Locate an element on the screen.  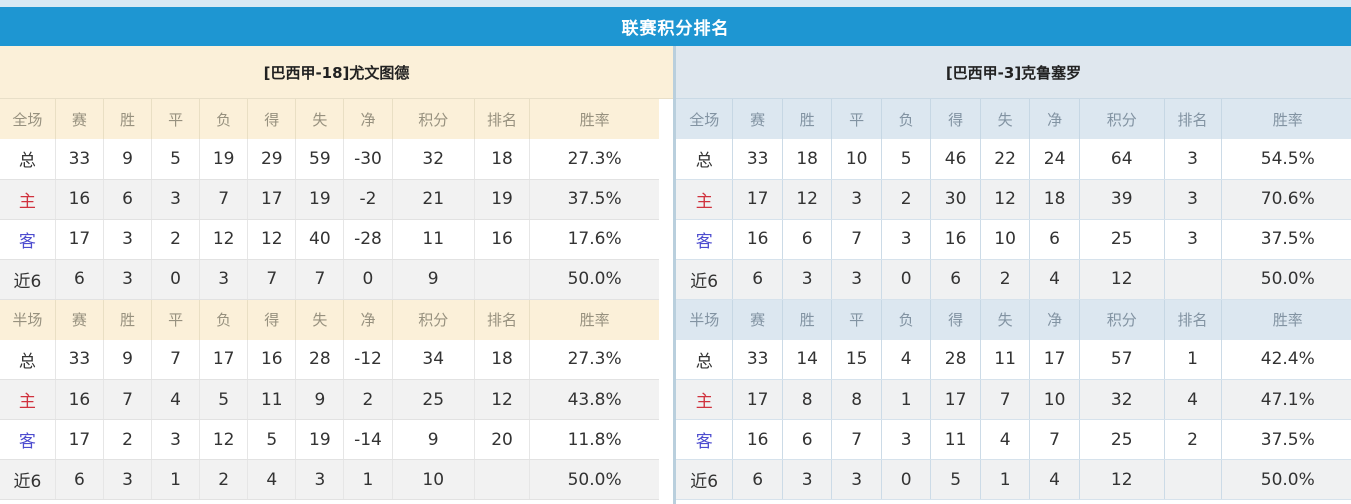
winrate-cell: 37.5% is located at coordinates (1286, 439).